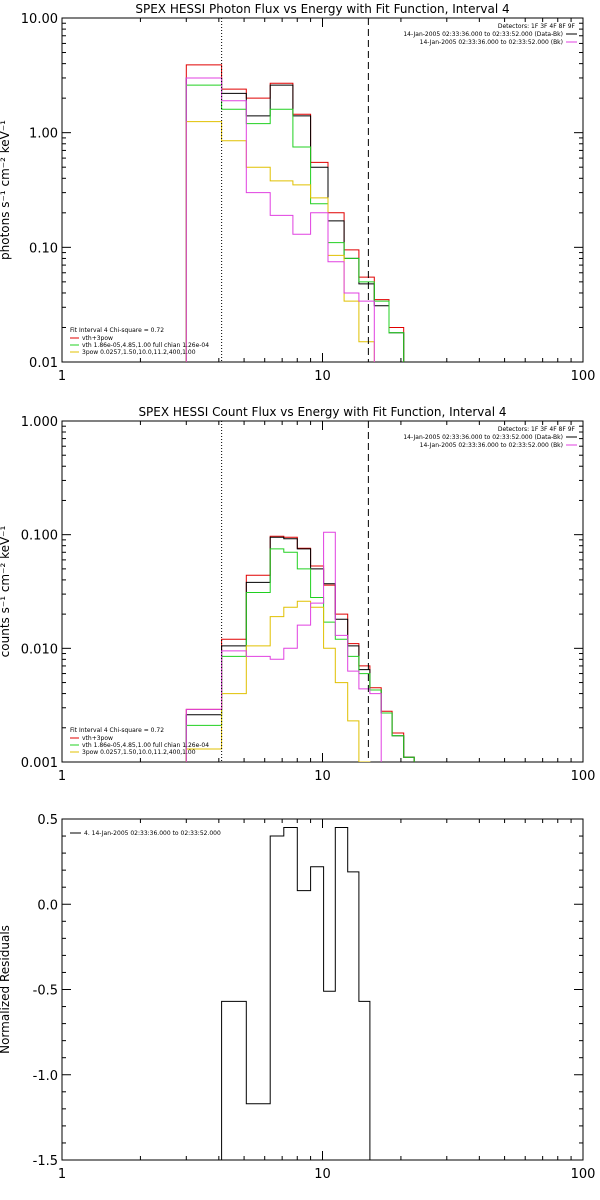 The image size is (600, 1200). Describe the element at coordinates (39, 422) in the screenshot. I see `y-tick-label: 1.000` at that location.